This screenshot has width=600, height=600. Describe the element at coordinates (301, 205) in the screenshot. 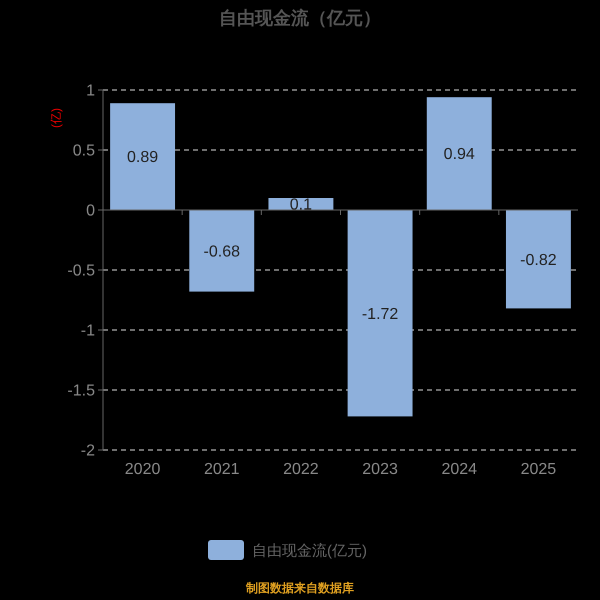

I see `data-label: 0.1` at that location.